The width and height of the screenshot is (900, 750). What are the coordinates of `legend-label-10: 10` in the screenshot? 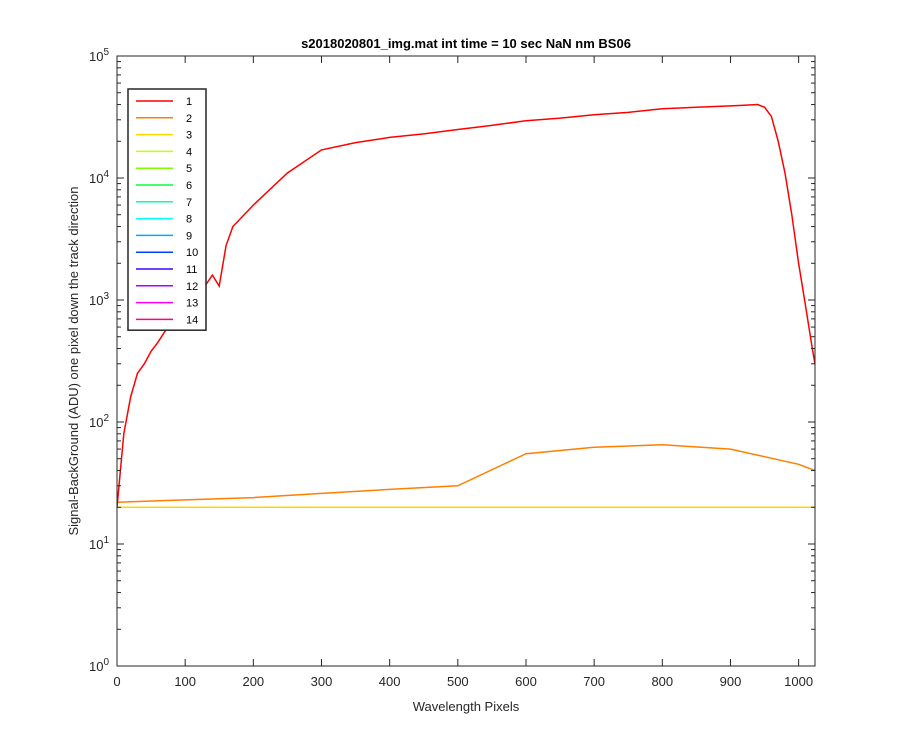 It's located at (192, 253).